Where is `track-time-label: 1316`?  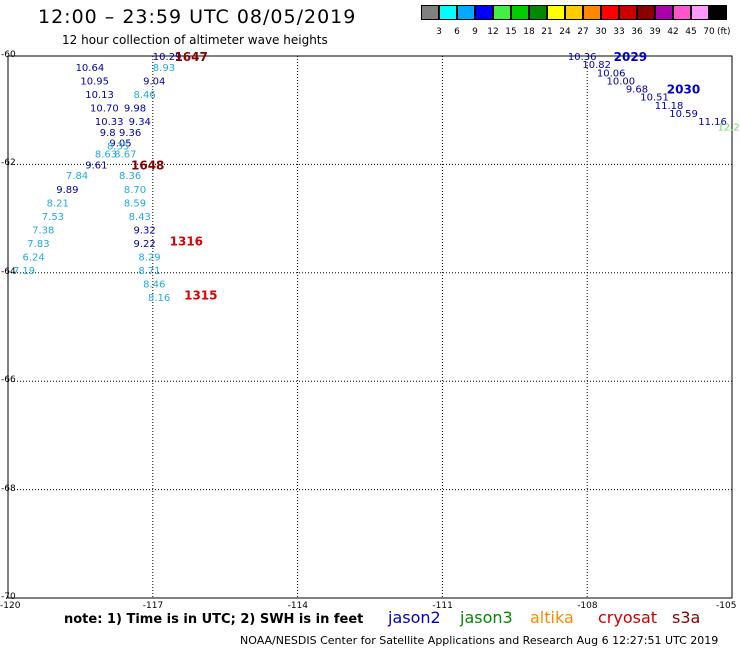 track-time-label: 1316 is located at coordinates (186, 241).